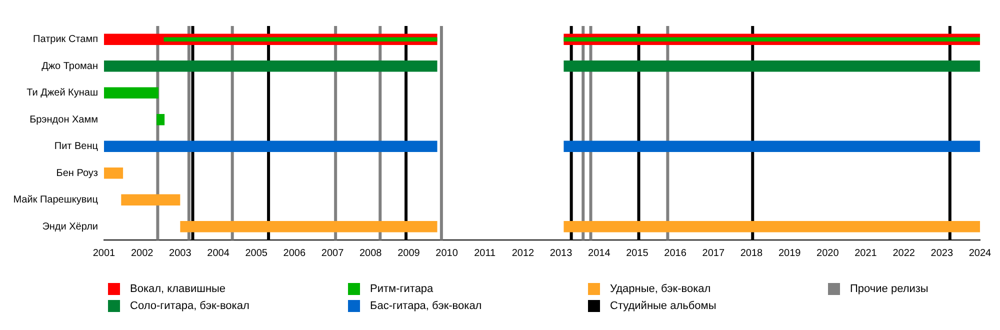  I want to click on x-tick-label: 2024, so click(980, 253).